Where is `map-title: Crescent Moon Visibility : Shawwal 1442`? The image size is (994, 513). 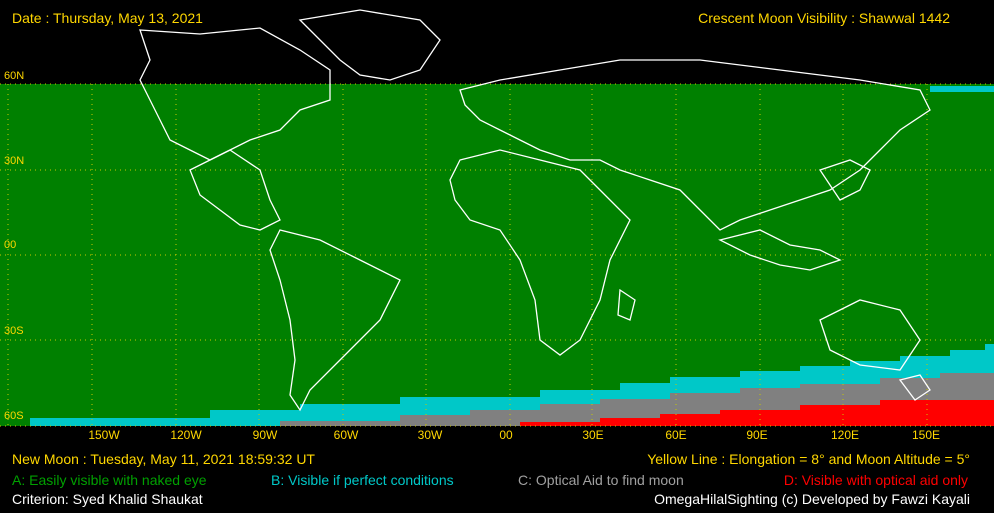
map-title: Crescent Moon Visibility : Shawwal 1442 is located at coordinates (824, 18).